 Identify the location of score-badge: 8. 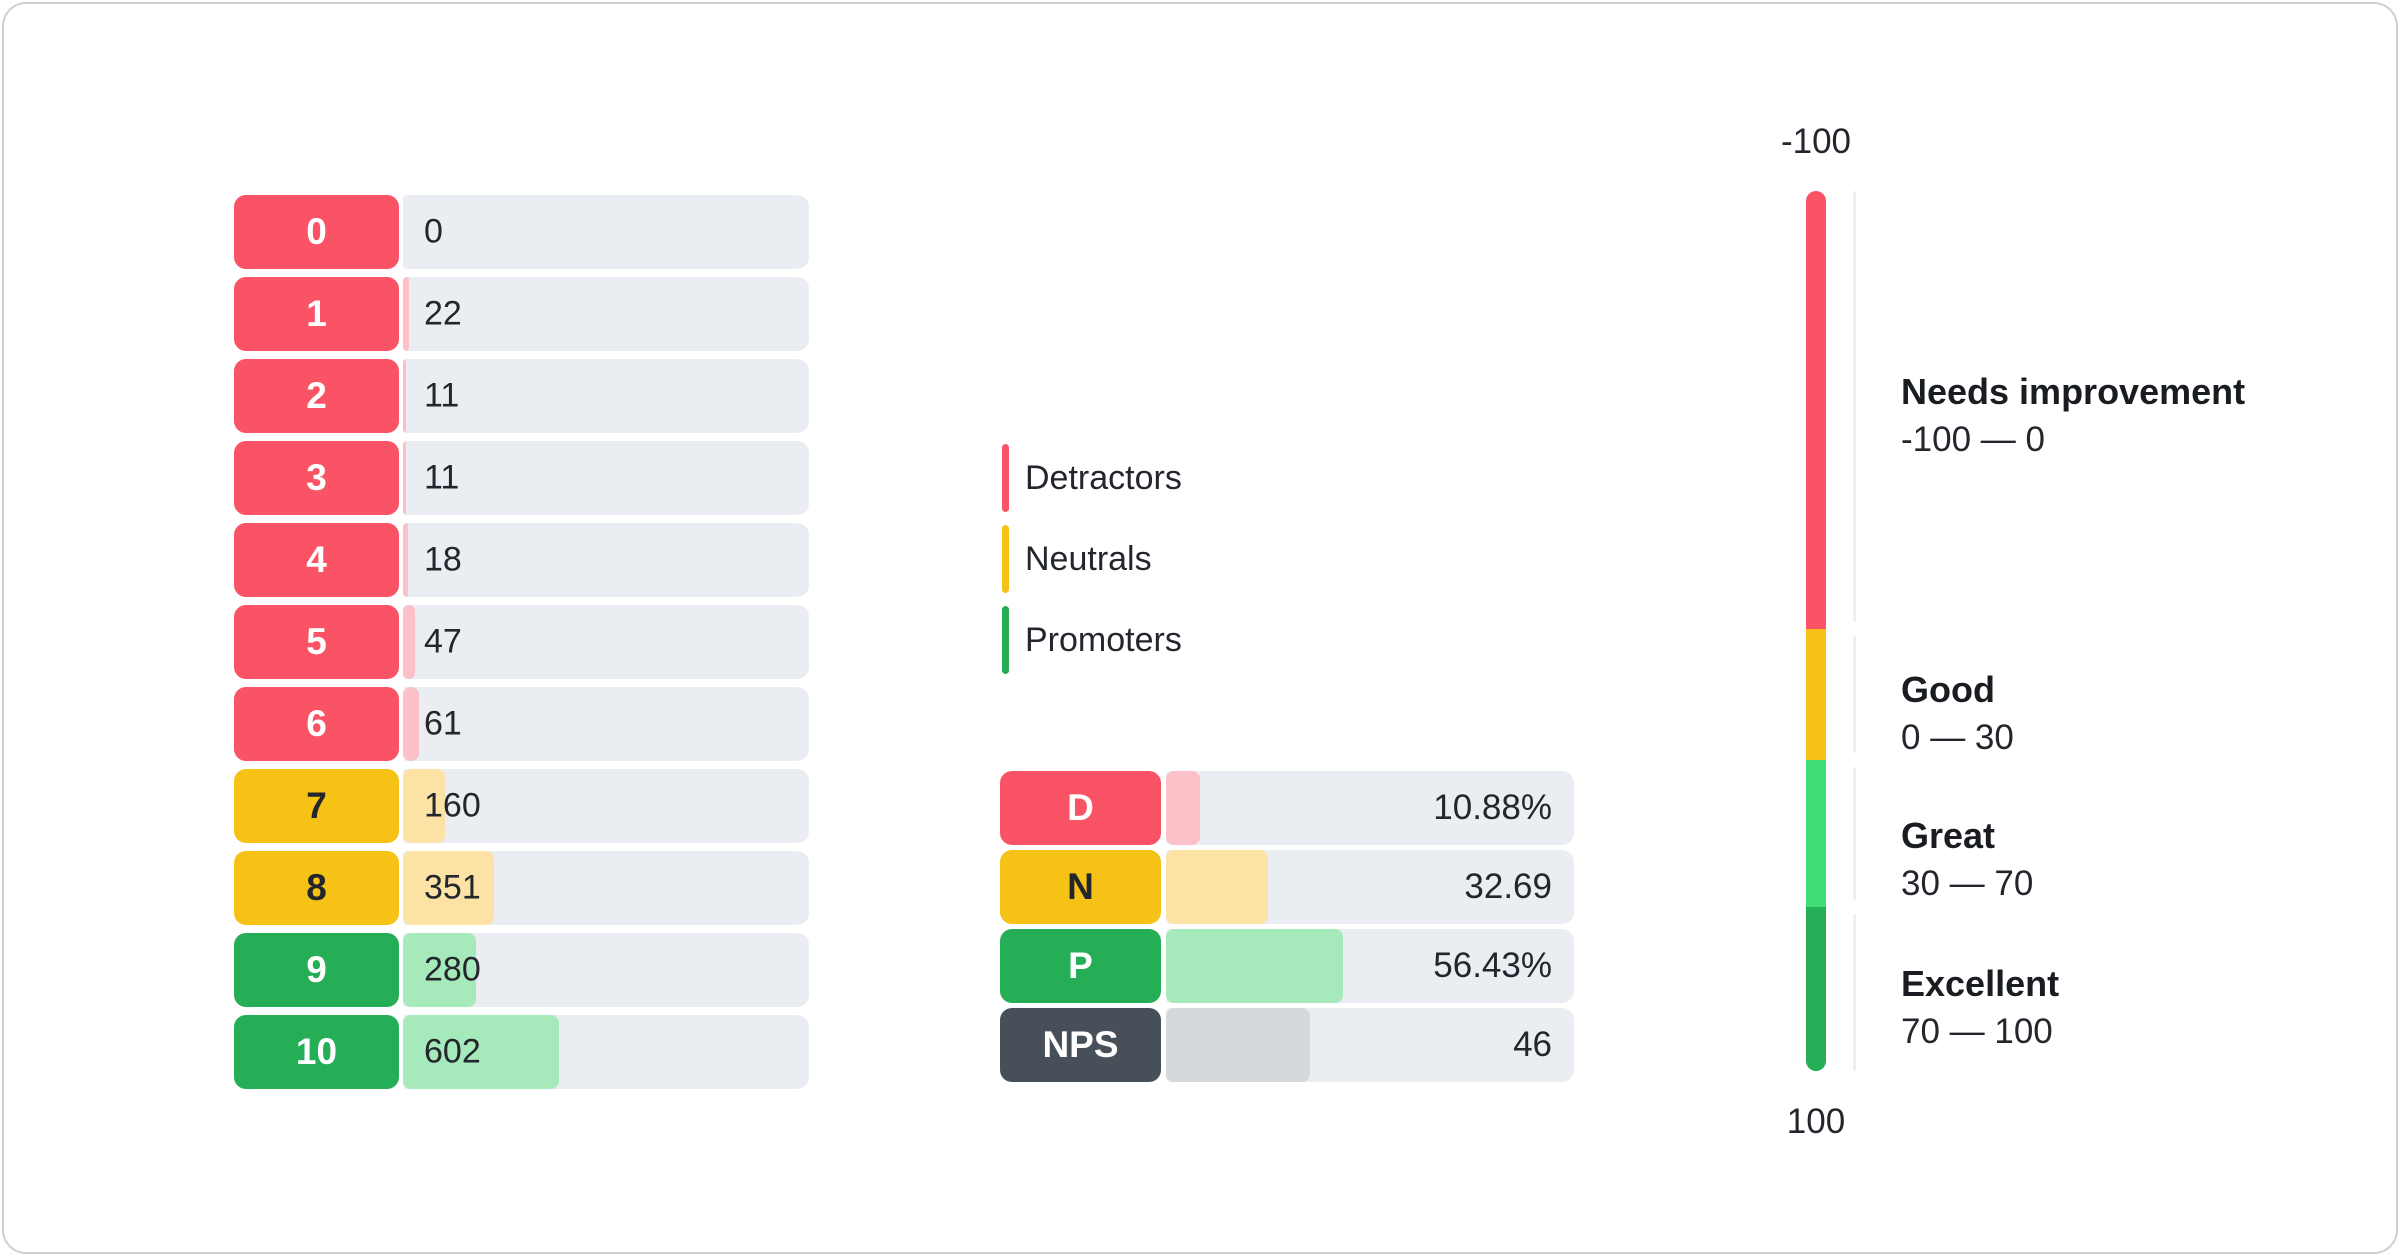
(316, 888).